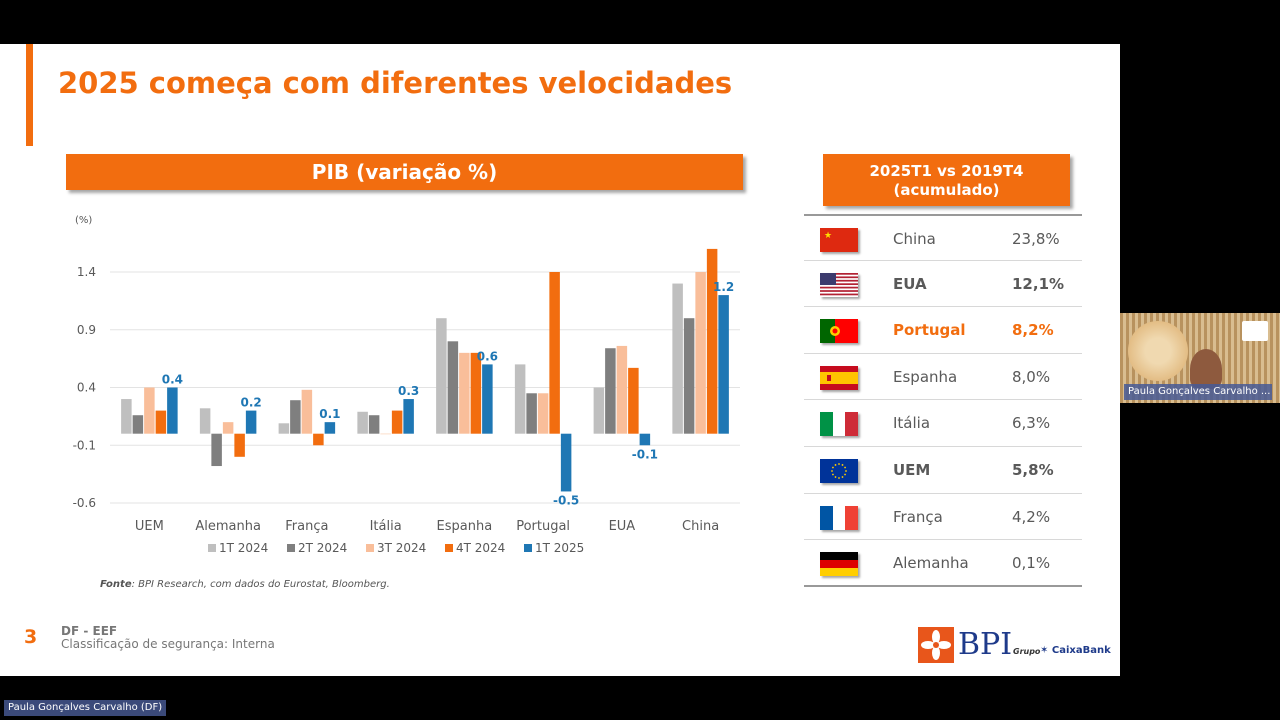 The width and height of the screenshot is (1280, 720). I want to click on data-label: 0.6, so click(487, 356).